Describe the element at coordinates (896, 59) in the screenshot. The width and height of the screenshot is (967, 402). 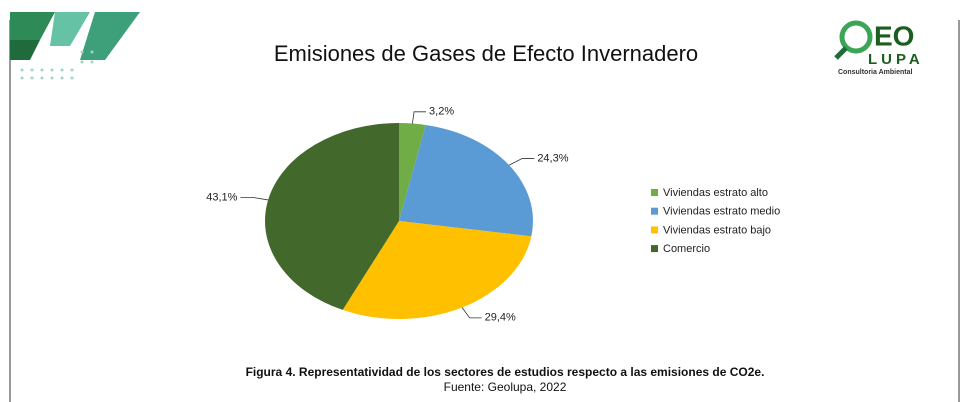
I see `logo-bottom: LUPA` at that location.